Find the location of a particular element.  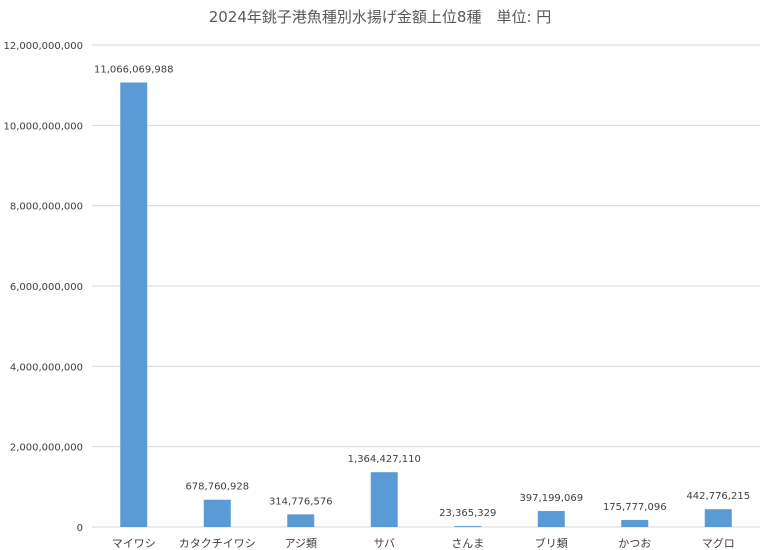

x-axis-tick-labels: マイワシ カタクチイワシ アジ類 サバ さんま ブリ類 かつお マグロ is located at coordinates (423, 543).